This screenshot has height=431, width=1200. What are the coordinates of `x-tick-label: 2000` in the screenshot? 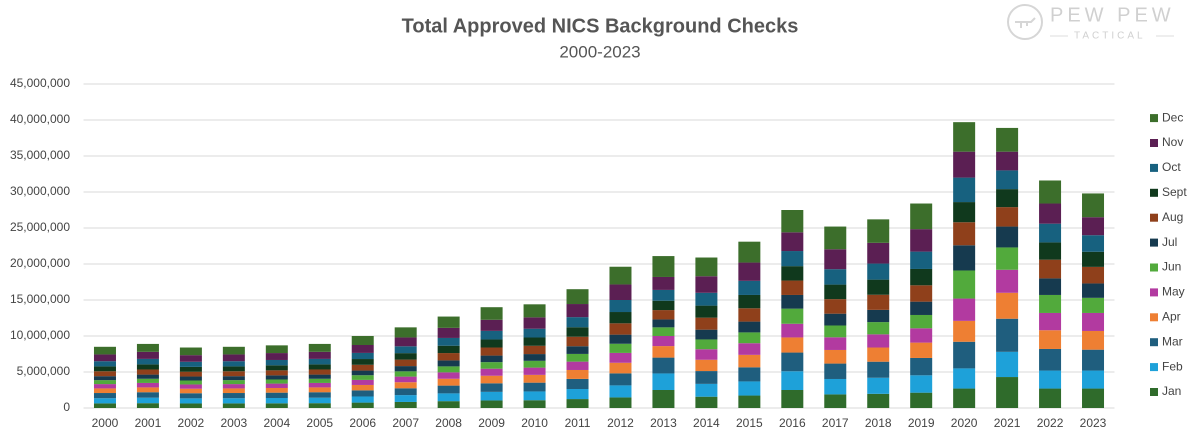 It's located at (105, 423).